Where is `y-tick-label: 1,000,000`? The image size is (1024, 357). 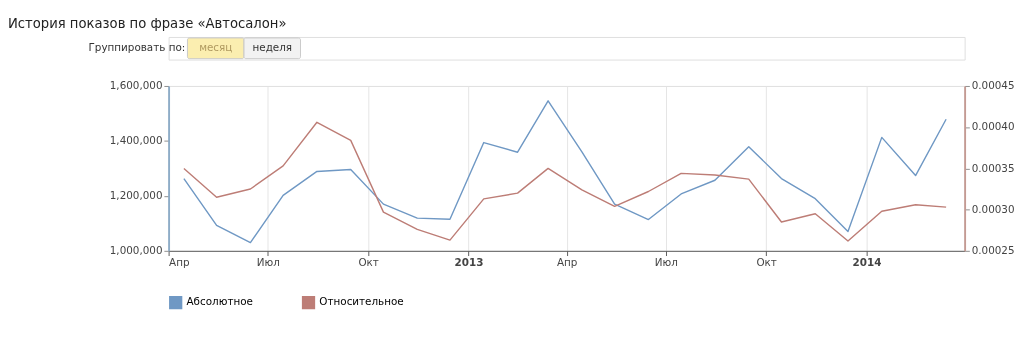
y-tick-label: 1,000,000 is located at coordinates (136, 250).